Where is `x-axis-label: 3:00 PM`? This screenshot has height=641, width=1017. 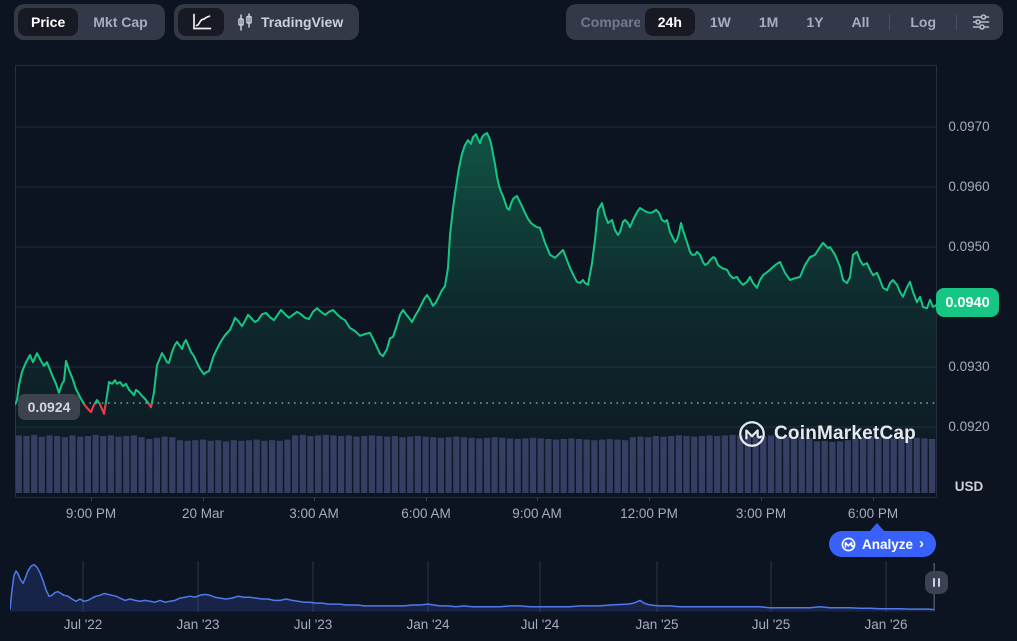
x-axis-label: 3:00 PM is located at coordinates (761, 513).